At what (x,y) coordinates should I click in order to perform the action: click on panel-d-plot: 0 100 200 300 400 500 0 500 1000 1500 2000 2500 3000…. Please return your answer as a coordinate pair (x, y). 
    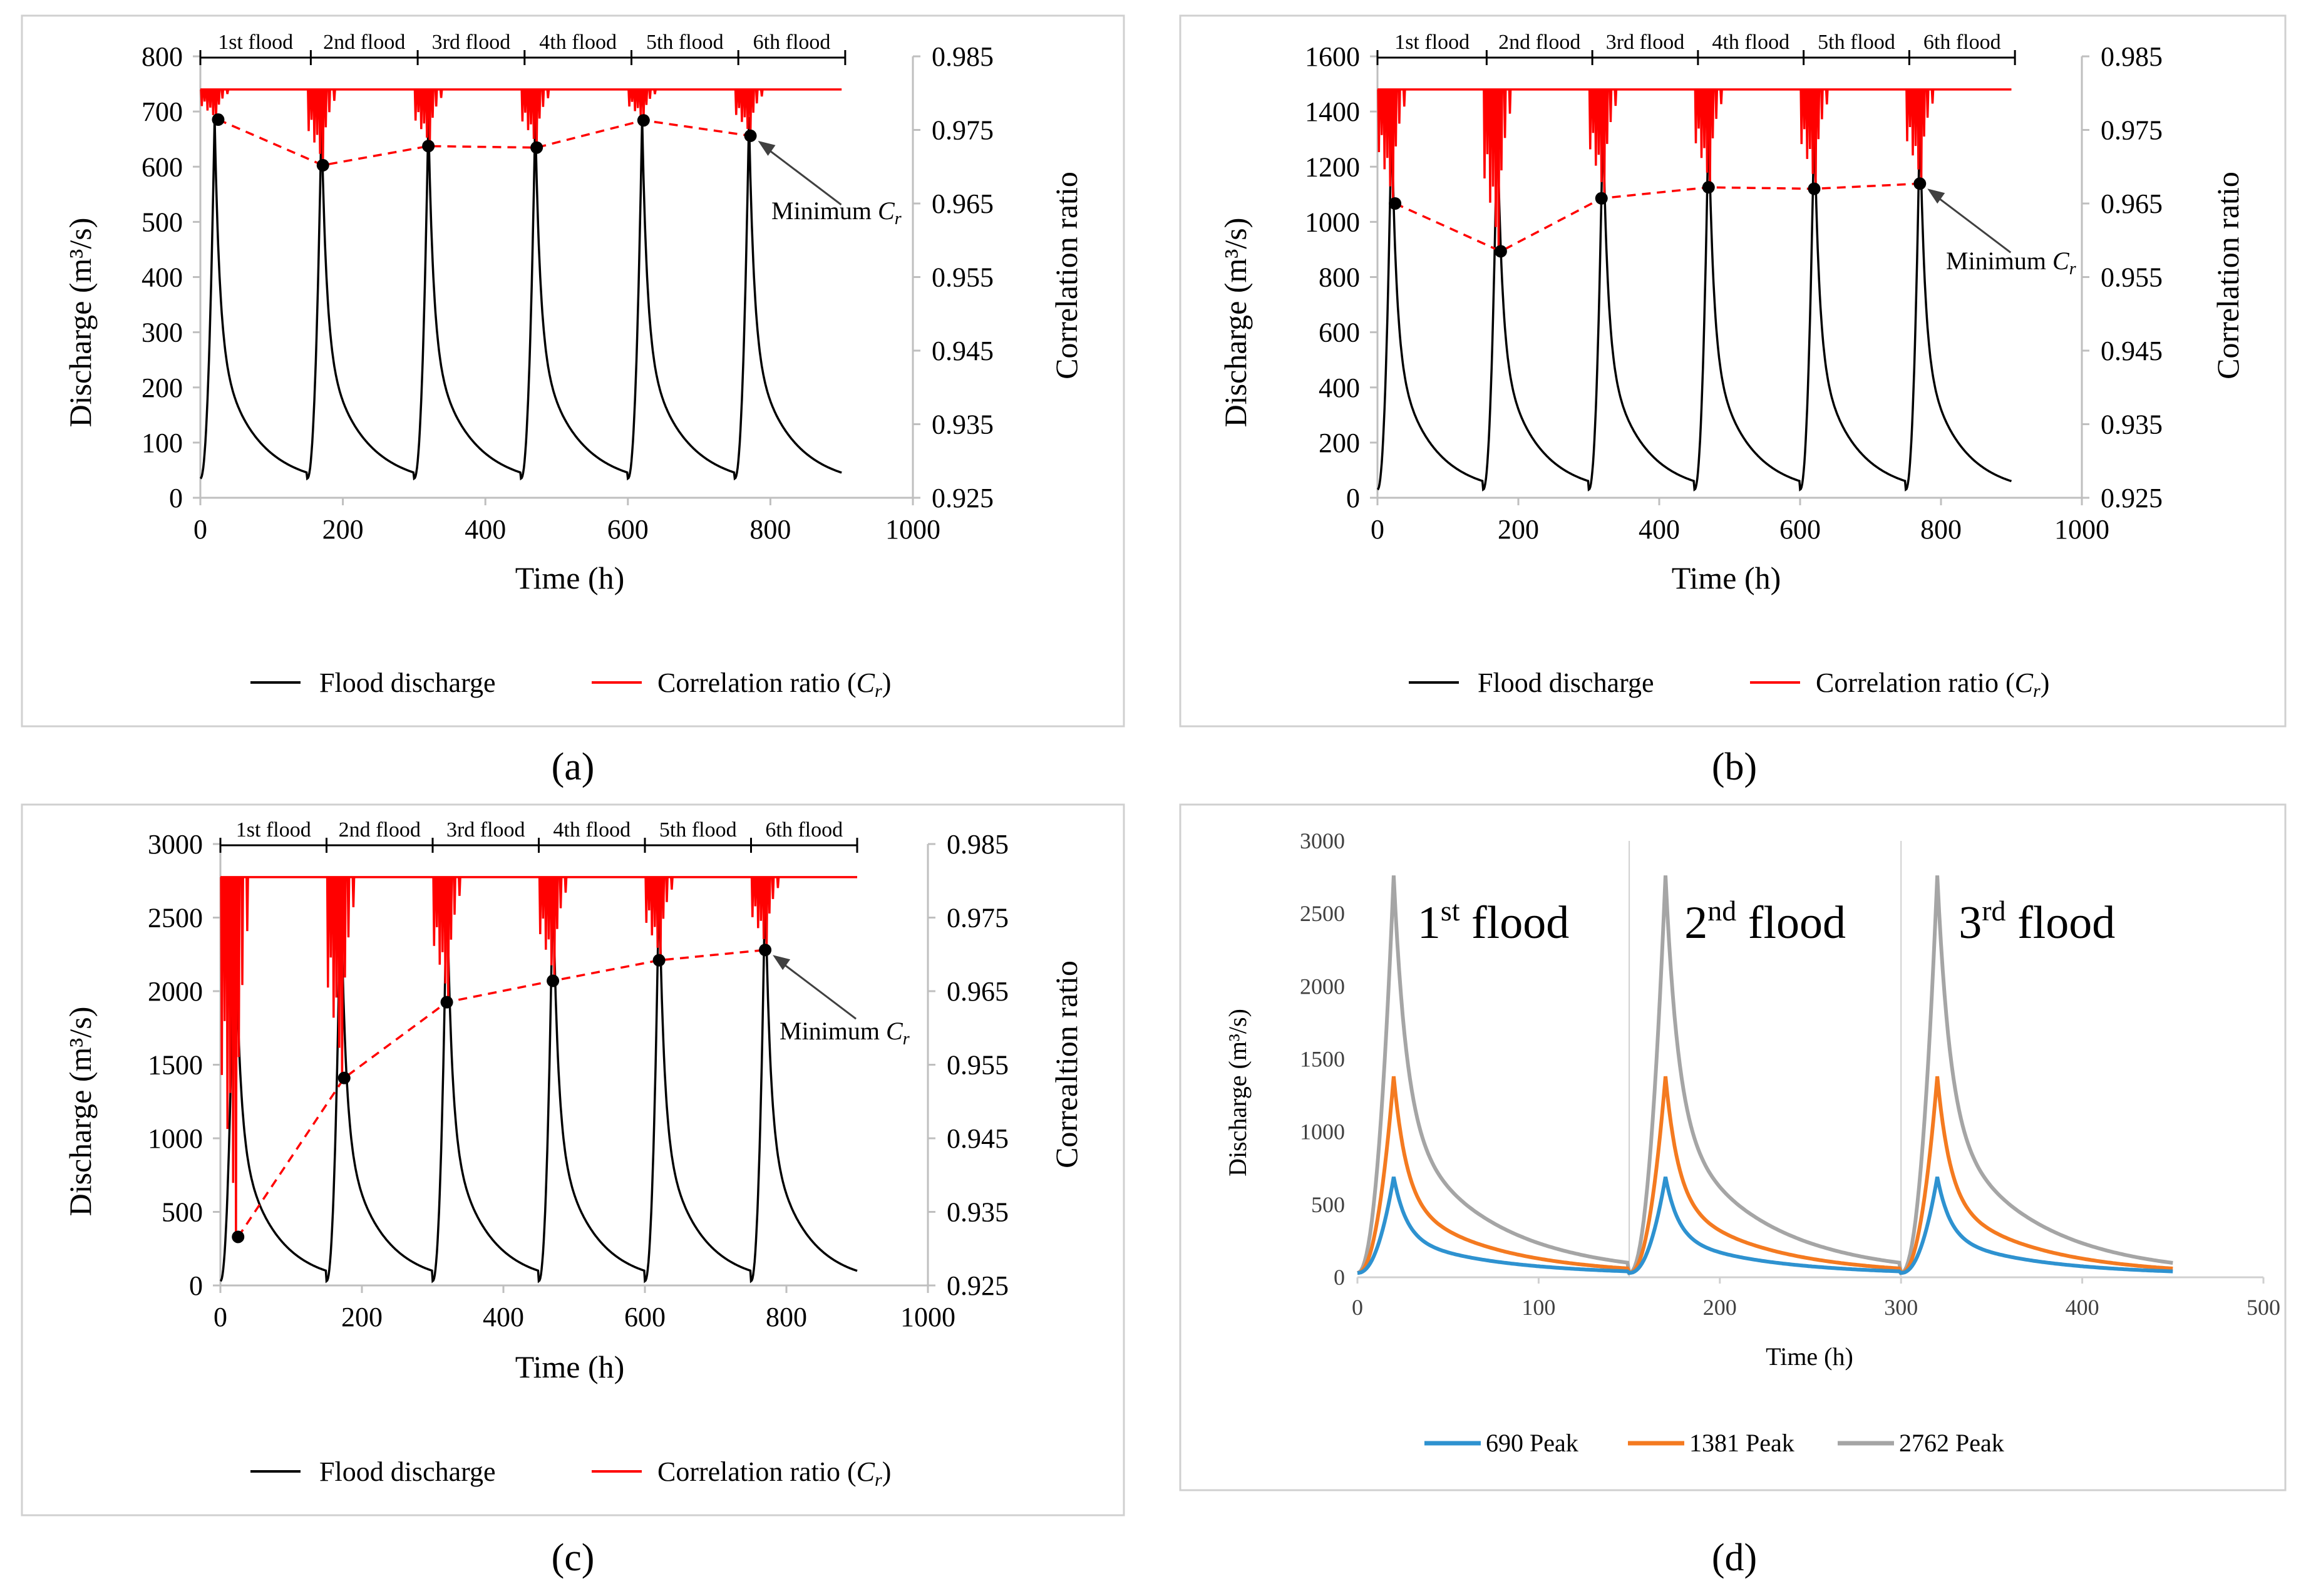
    Looking at the image, I should click on (1790, 1074).